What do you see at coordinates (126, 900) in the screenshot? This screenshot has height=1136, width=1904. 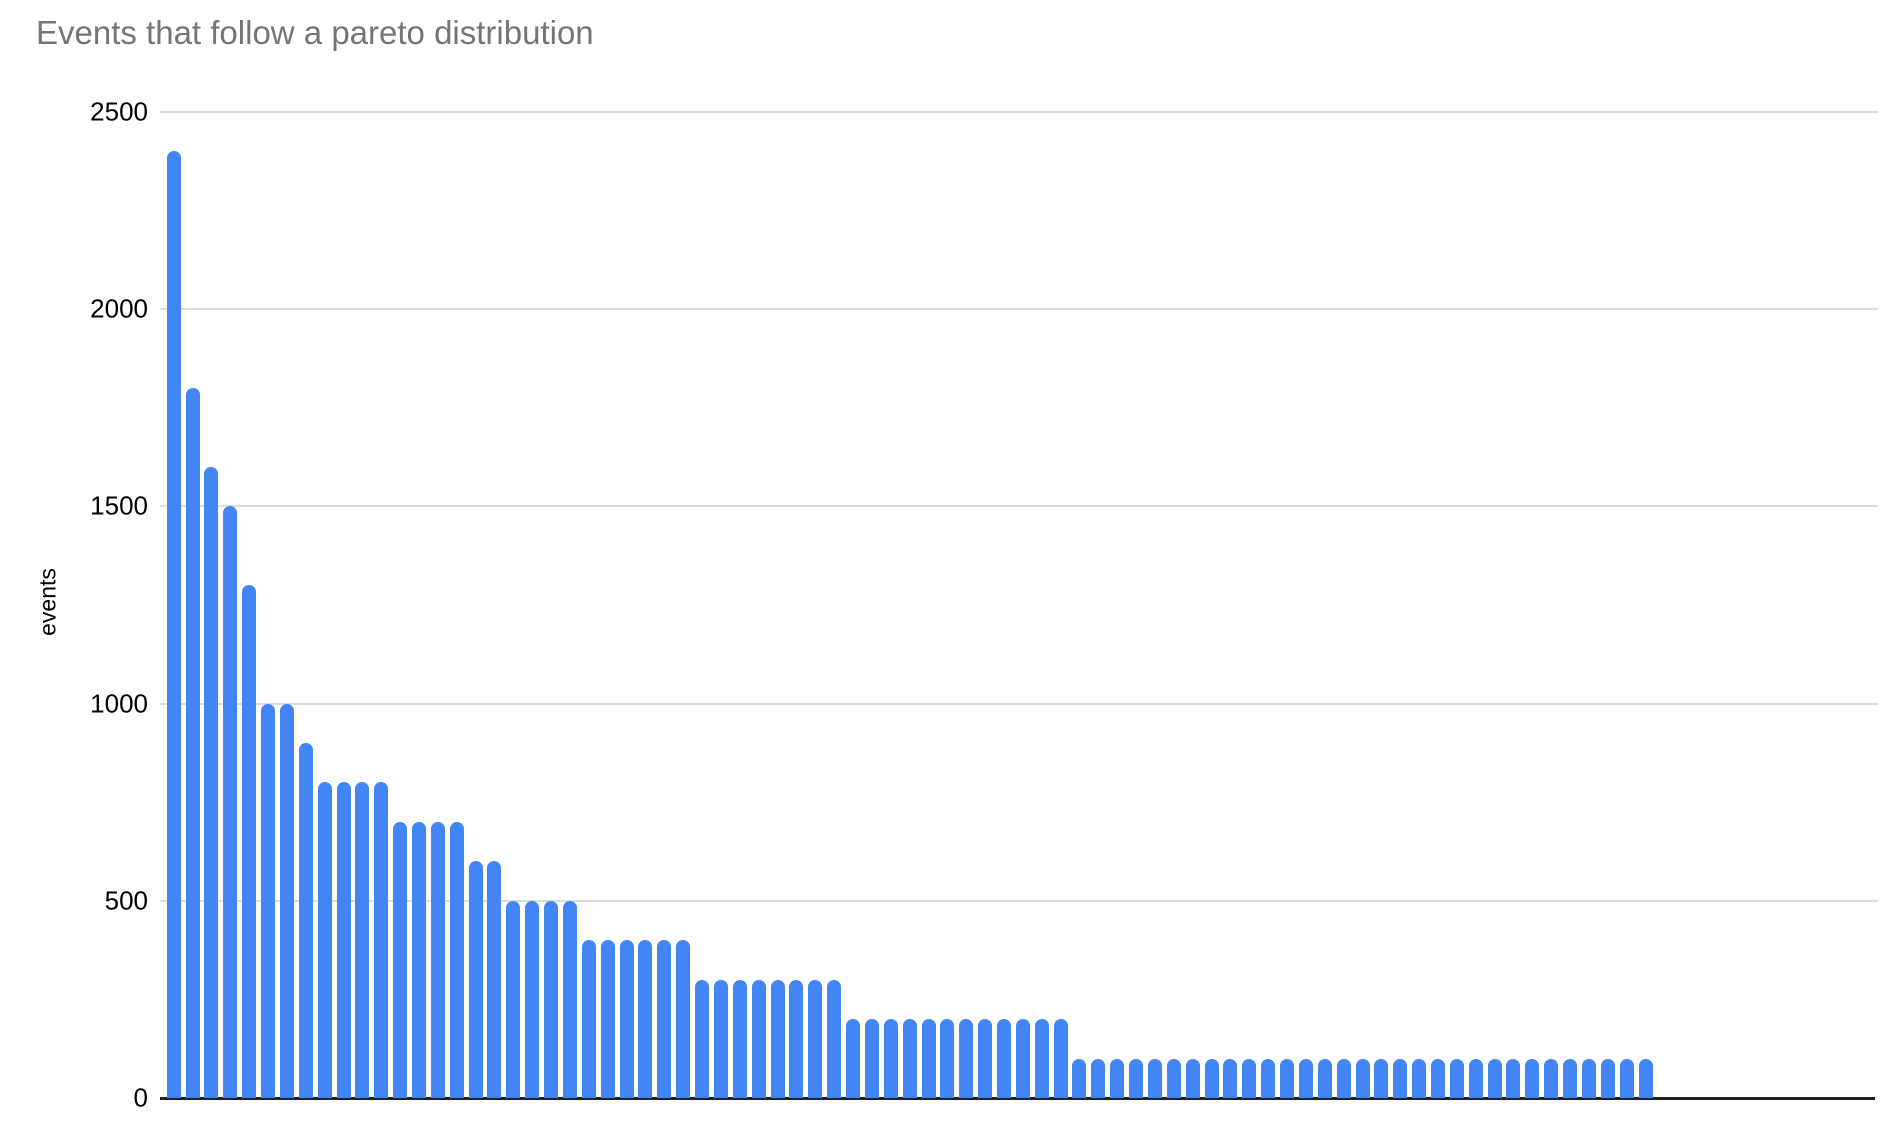 I see `y-tick-label: 500` at bounding box center [126, 900].